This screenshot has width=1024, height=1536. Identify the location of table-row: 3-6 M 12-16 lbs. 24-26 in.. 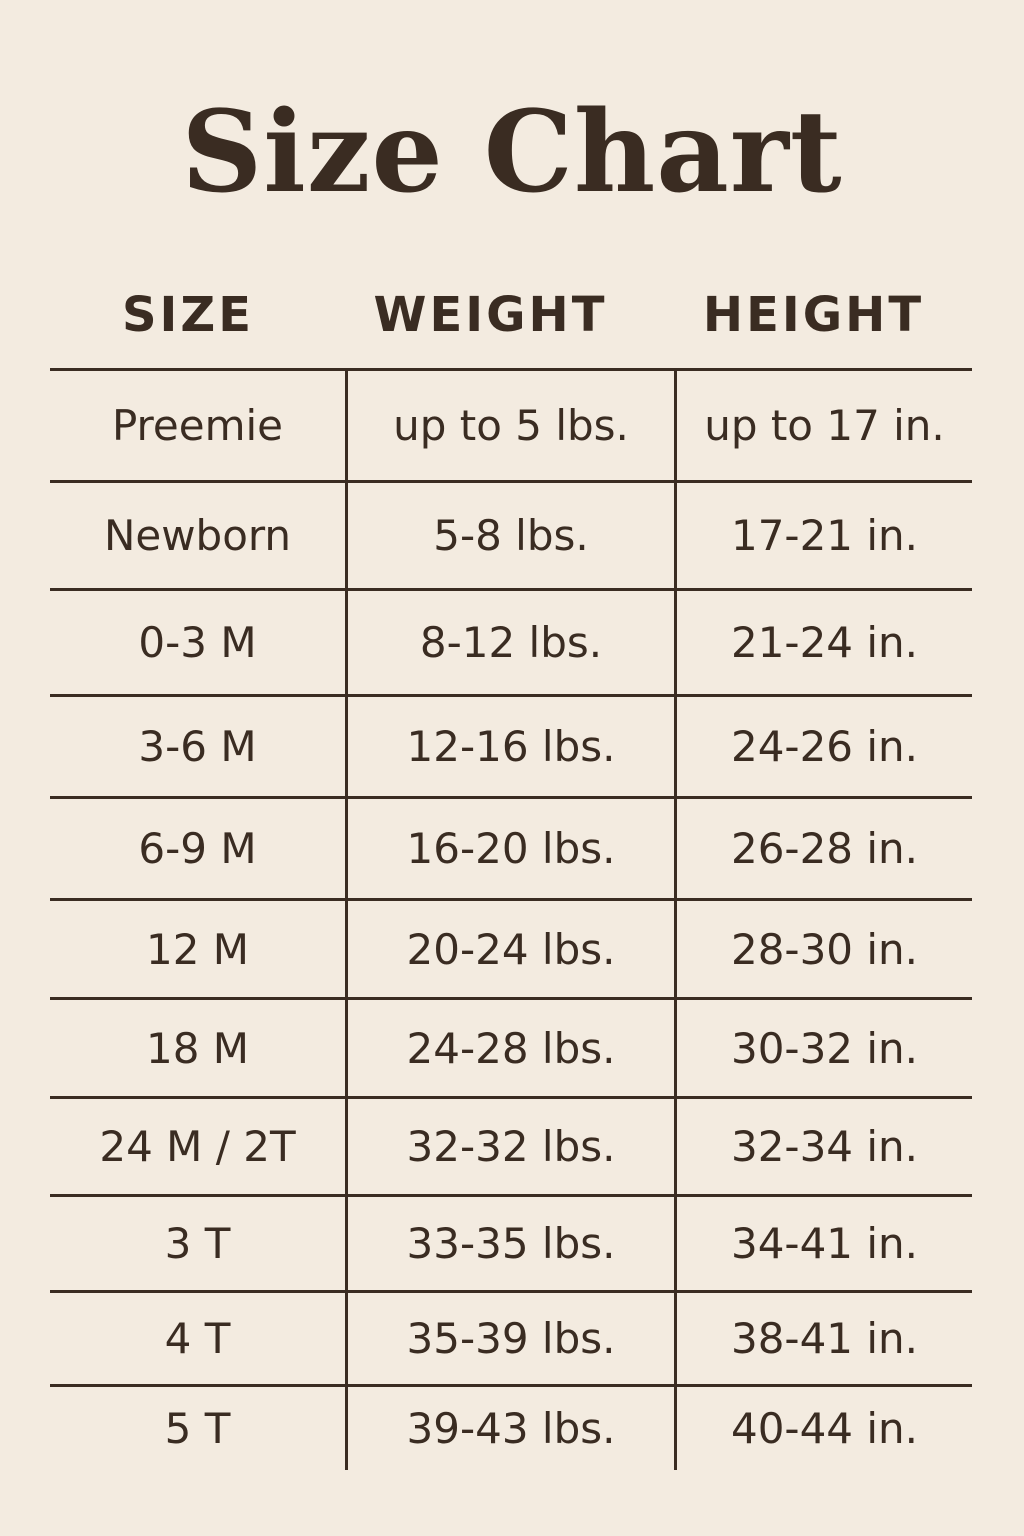
(511, 745).